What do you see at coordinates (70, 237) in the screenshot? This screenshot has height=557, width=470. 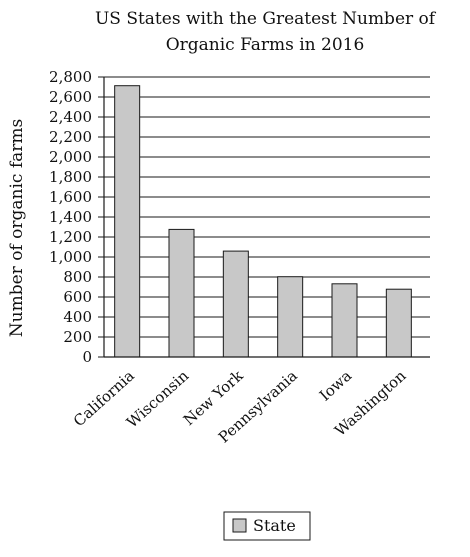 I see `y-tick-label: 1,200` at bounding box center [70, 237].